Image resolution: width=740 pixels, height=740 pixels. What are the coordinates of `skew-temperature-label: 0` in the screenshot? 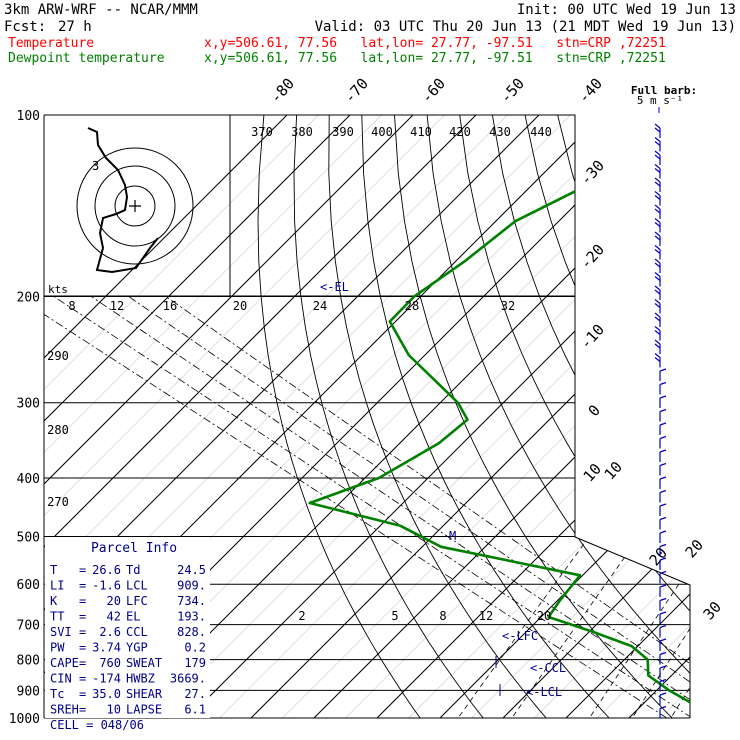 It's located at (594, 410).